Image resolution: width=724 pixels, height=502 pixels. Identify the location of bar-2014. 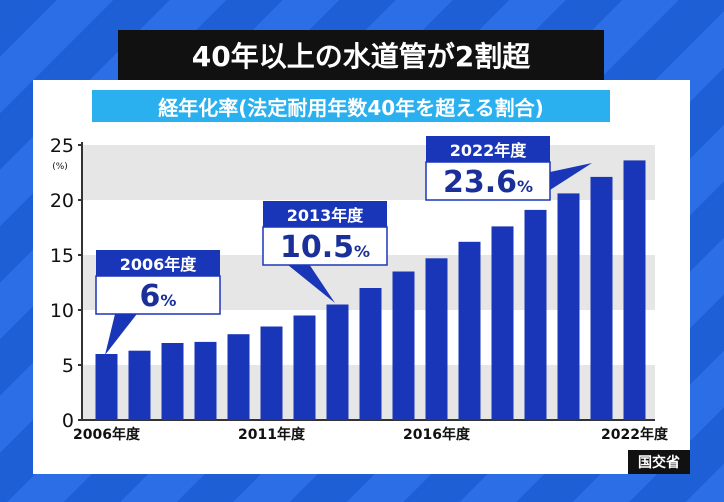
(370, 354).